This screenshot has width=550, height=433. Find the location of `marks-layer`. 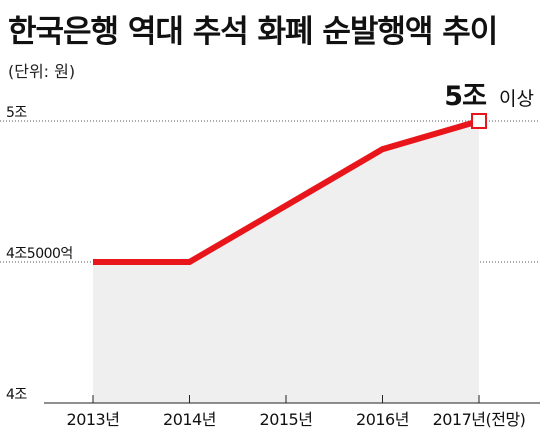

marks-layer is located at coordinates (479, 121).